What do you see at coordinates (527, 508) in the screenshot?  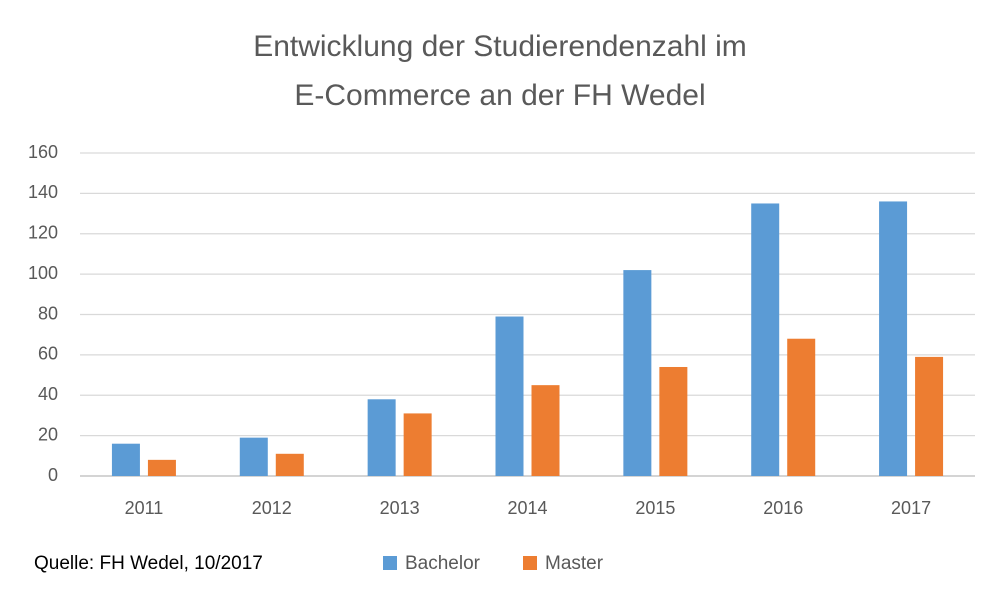 I see `x-tick-label: 2014` at bounding box center [527, 508].